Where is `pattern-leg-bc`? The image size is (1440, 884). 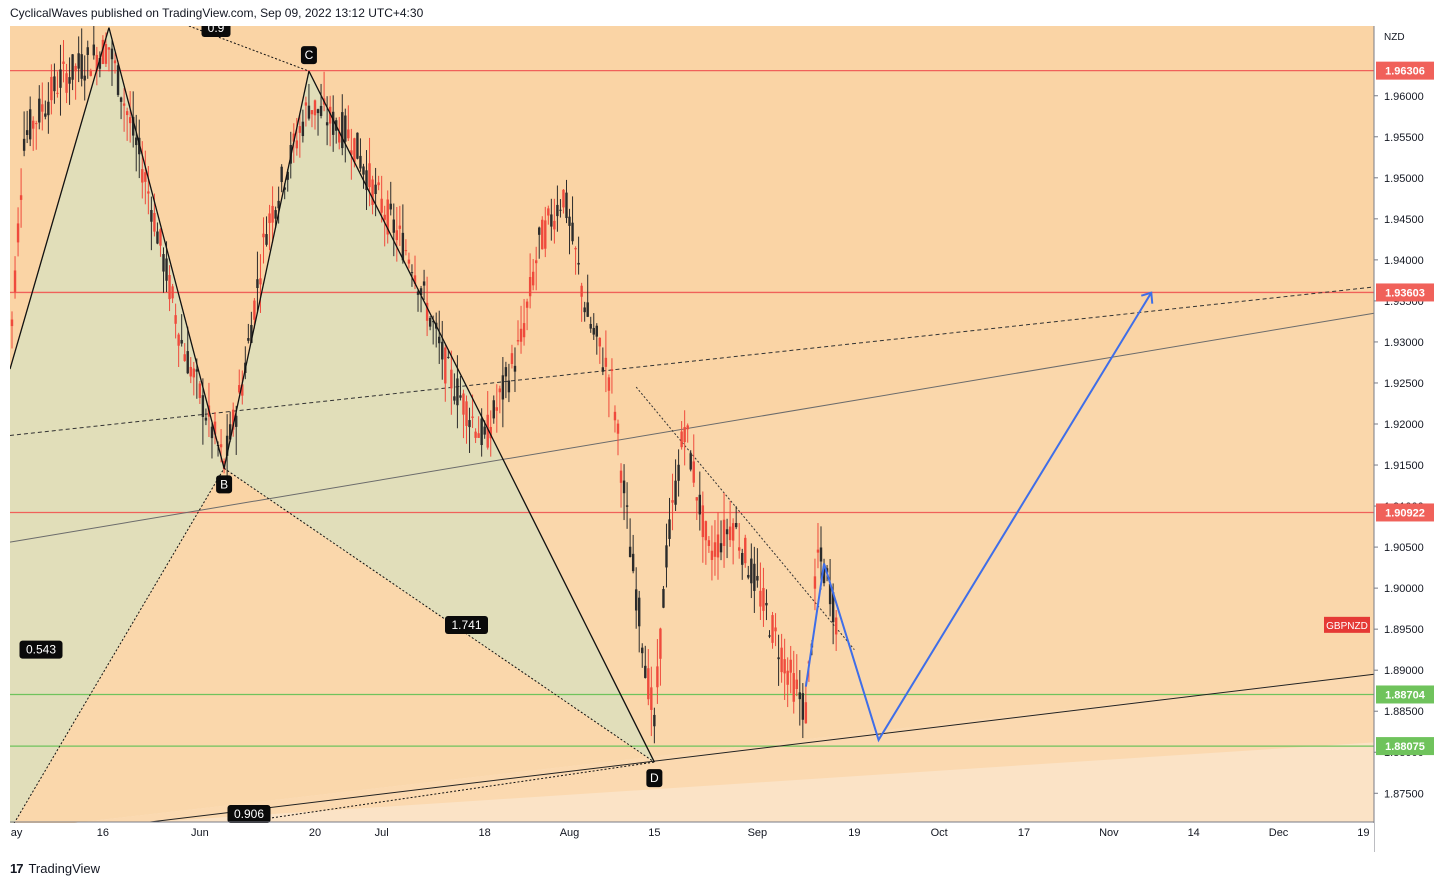 pattern-leg-bc is located at coordinates (266, 269).